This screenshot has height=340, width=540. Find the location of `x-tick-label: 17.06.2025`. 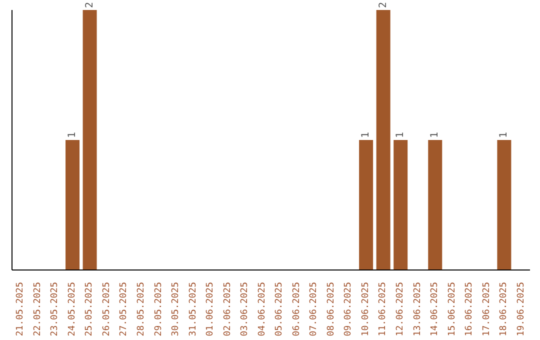

x-tick-label: 17.06.2025 is located at coordinates (487, 309).